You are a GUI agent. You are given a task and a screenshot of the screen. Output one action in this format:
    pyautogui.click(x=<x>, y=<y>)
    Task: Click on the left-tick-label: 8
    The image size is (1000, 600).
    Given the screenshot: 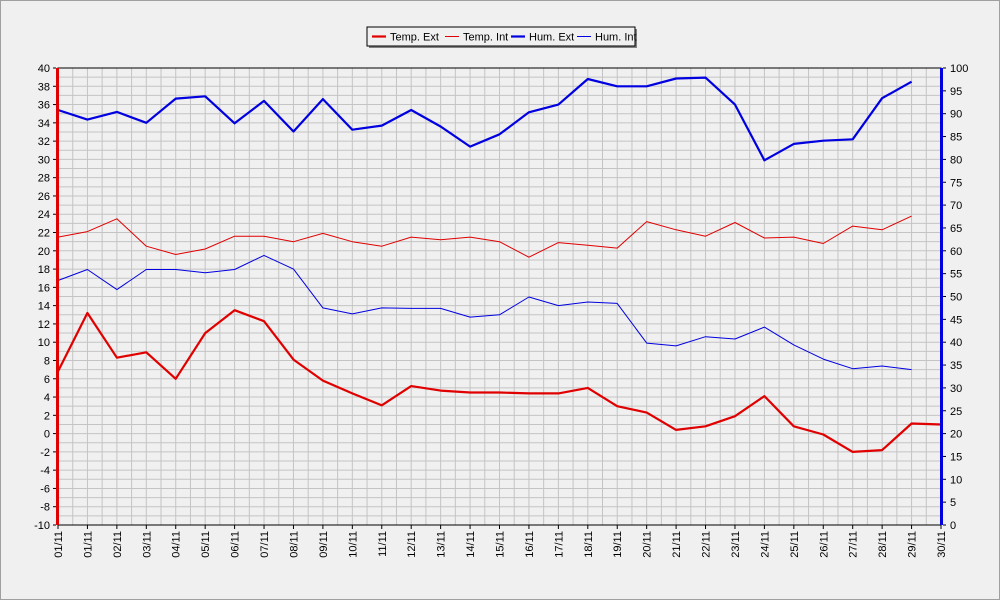 What is the action you would take?
    pyautogui.click(x=47, y=361)
    